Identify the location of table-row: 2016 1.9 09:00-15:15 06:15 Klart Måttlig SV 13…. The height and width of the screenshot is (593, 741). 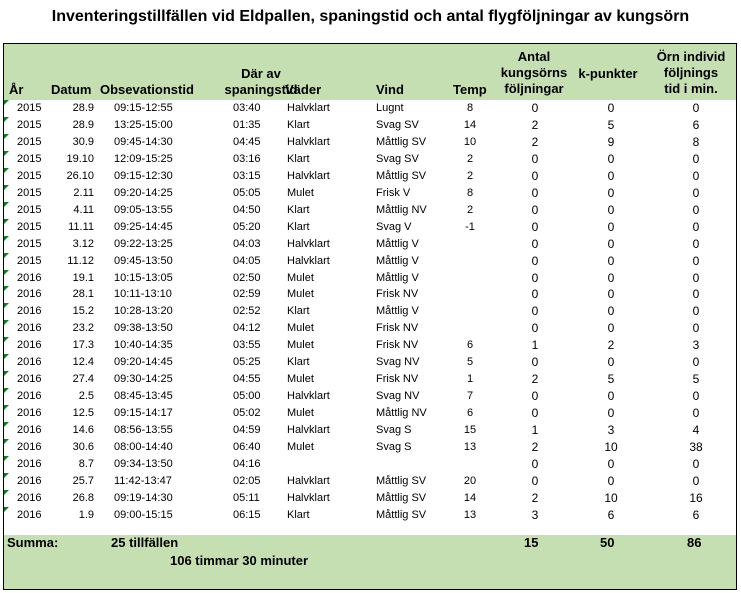
(370, 515).